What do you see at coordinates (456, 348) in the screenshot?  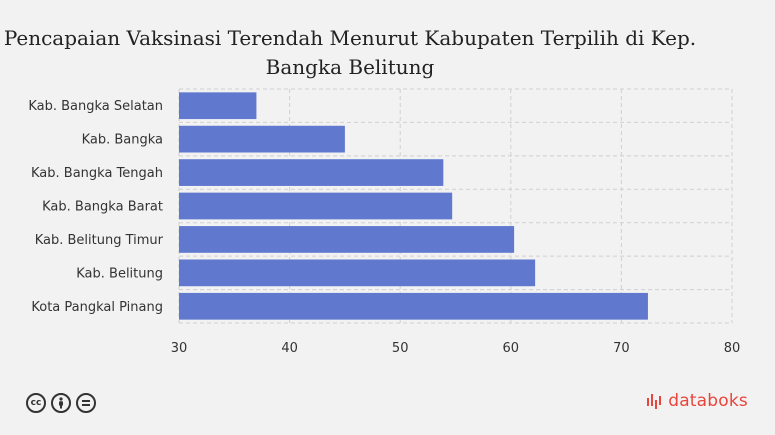 I see `x-tick-layer: 30 40 50 60 70 80` at bounding box center [456, 348].